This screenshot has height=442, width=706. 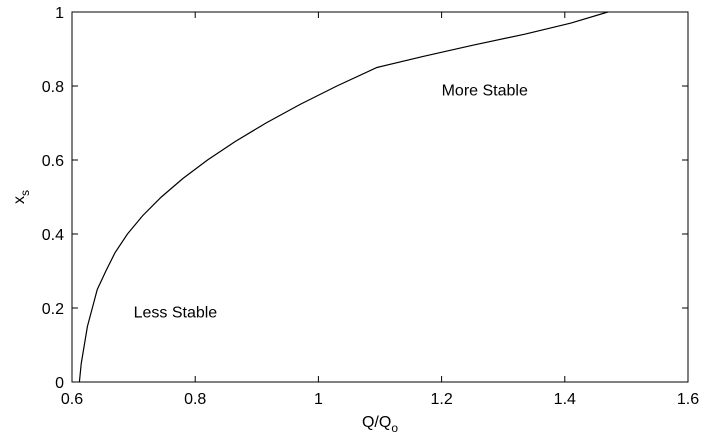 What do you see at coordinates (318, 399) in the screenshot?
I see `x-tick-label: 1` at bounding box center [318, 399].